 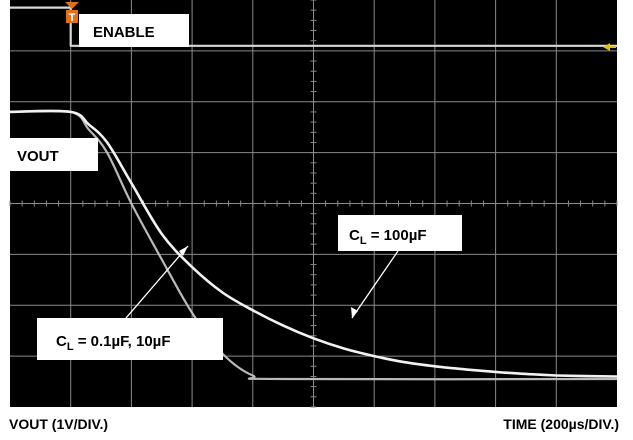 What do you see at coordinates (183, 251) in the screenshot?
I see `cl-small-arrowhead` at bounding box center [183, 251].